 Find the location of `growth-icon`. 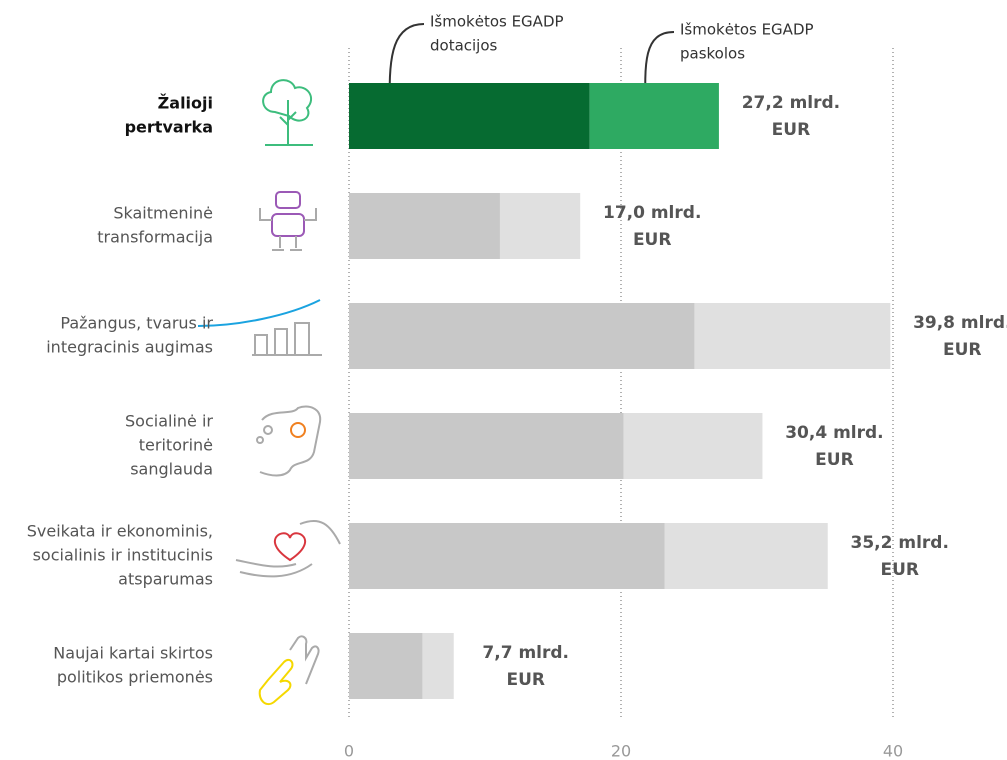

growth-icon is located at coordinates (259, 327).